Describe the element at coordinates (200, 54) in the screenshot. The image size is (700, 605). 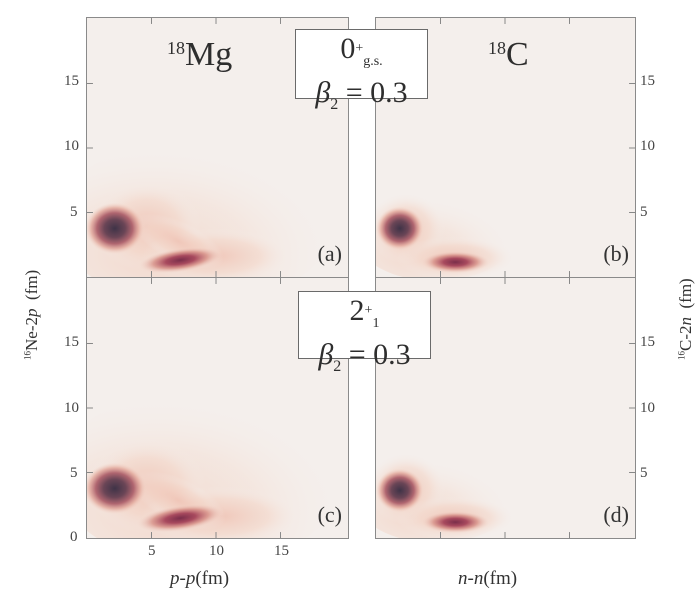
I see `nucleus-label-mg: 18Mg` at that location.